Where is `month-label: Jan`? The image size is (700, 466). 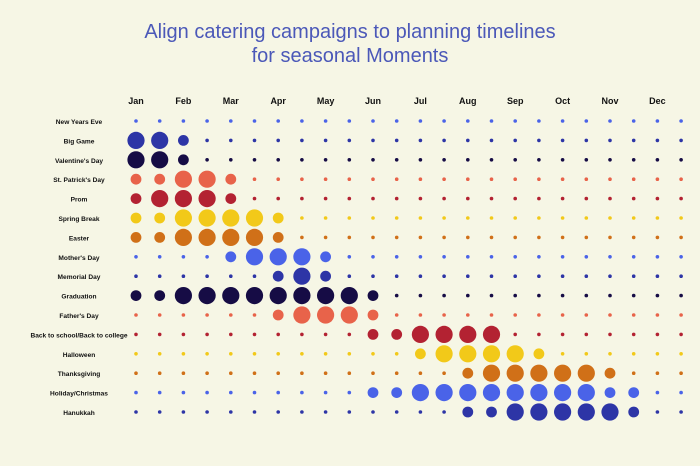 month-label: Jan is located at coordinates (136, 101).